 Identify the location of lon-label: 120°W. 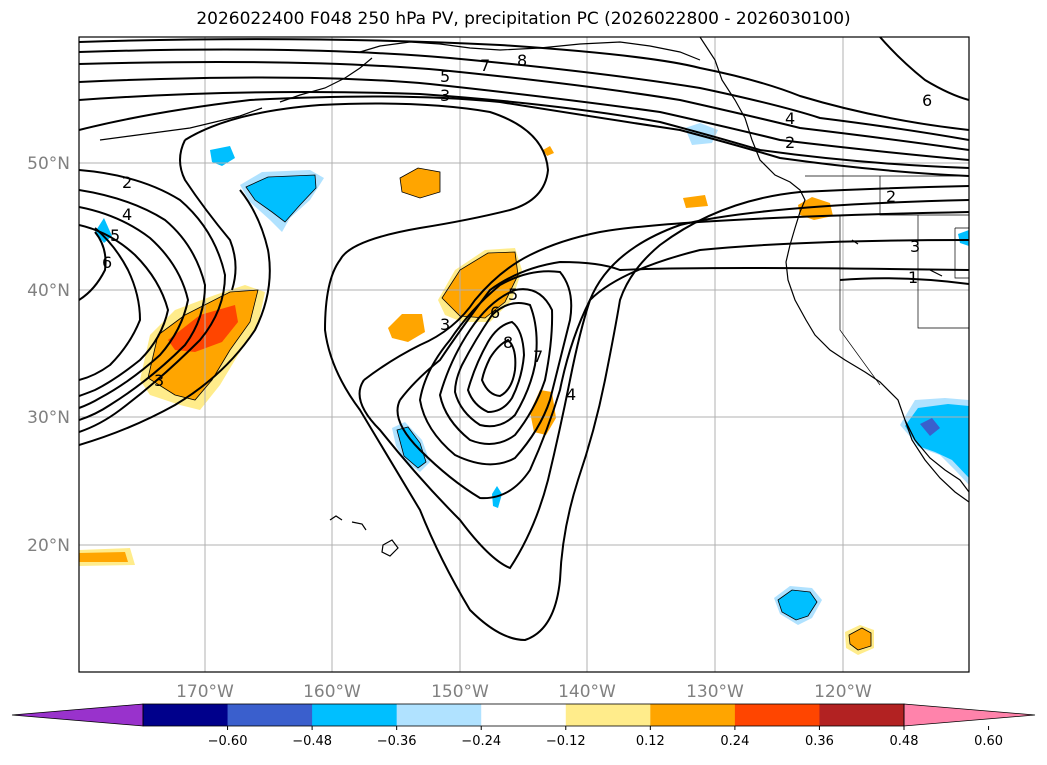
(843, 692).